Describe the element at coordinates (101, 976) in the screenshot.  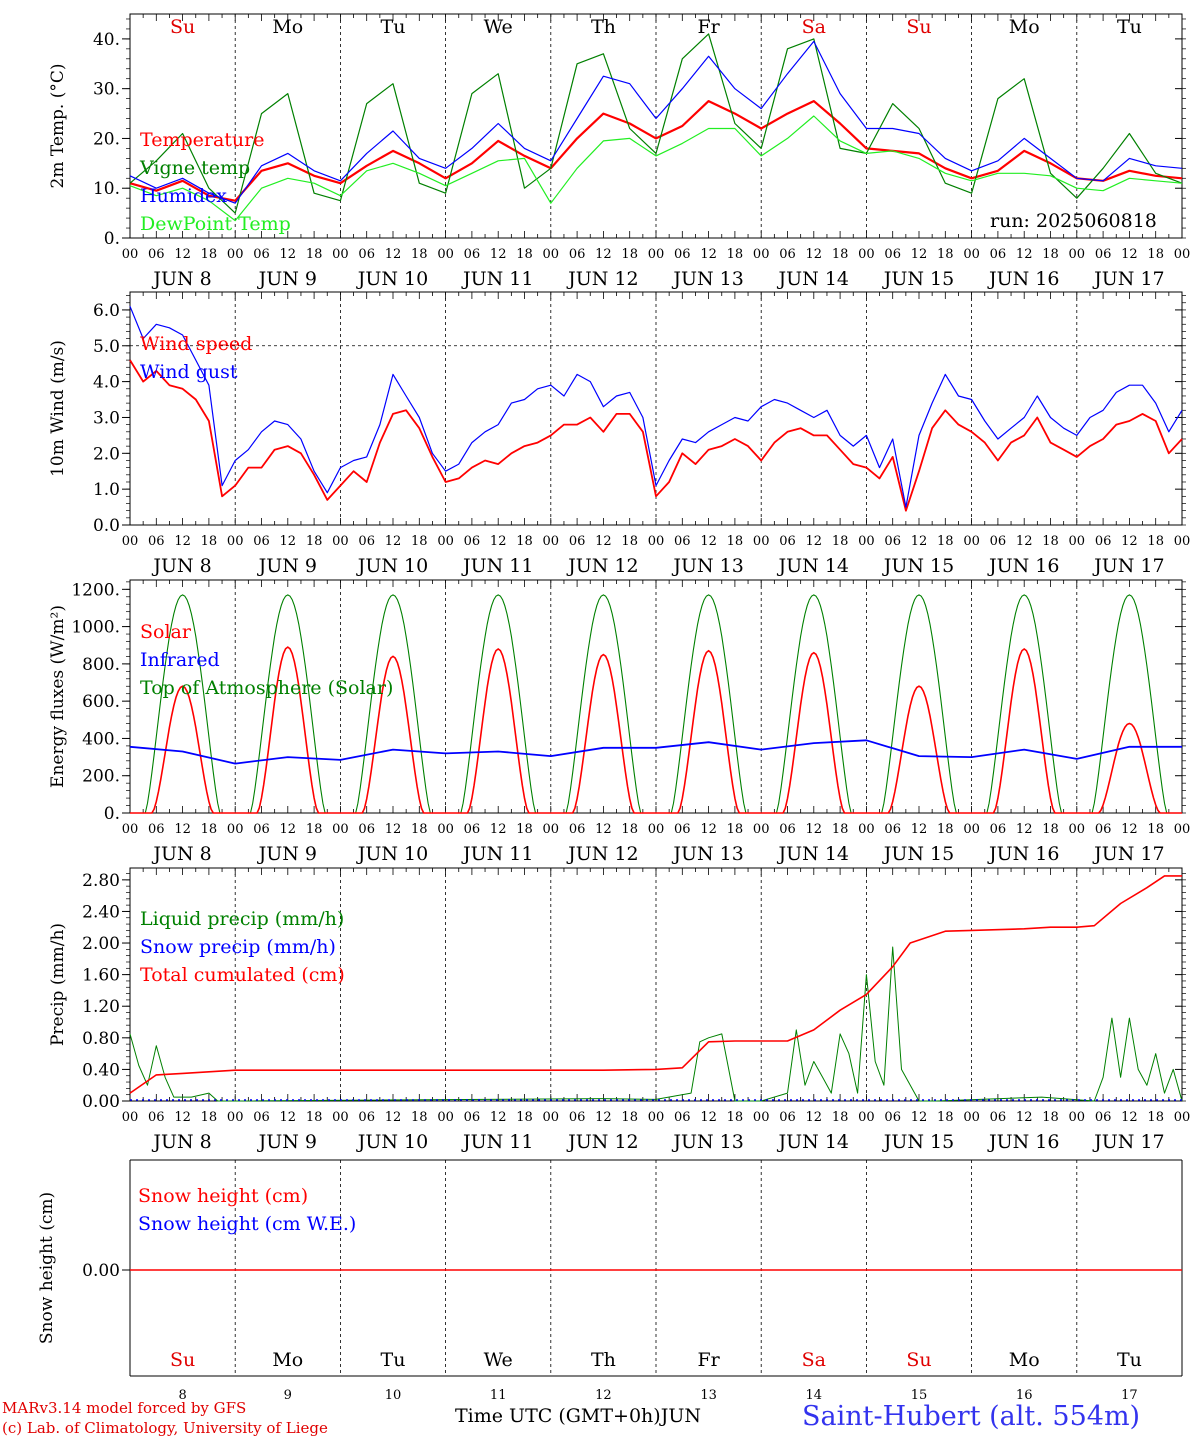
I see `y-tick-label: 1.60` at that location.